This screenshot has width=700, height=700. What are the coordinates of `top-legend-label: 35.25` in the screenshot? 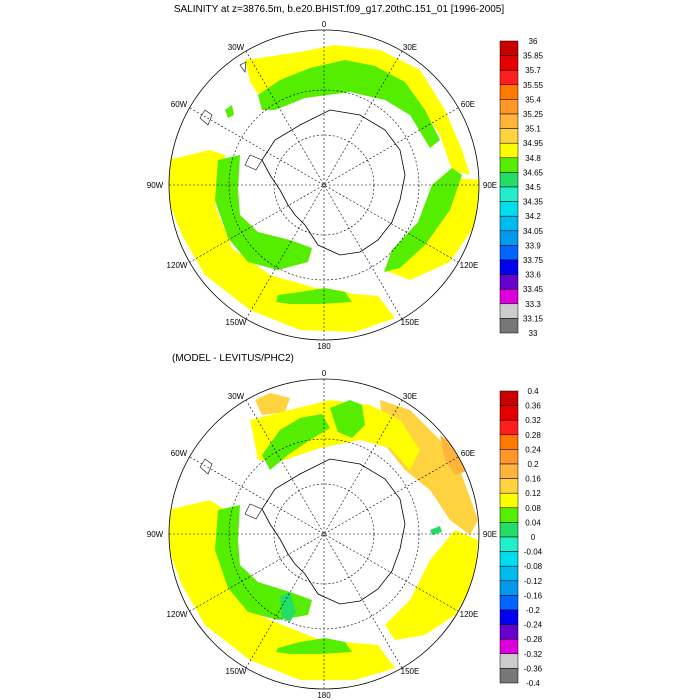 It's located at (533, 114).